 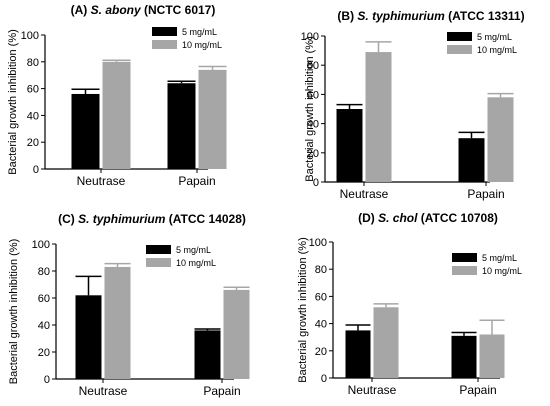 I want to click on chart-title: (B) S. typhimurium (ATCC 13311), so click(x=430, y=16).